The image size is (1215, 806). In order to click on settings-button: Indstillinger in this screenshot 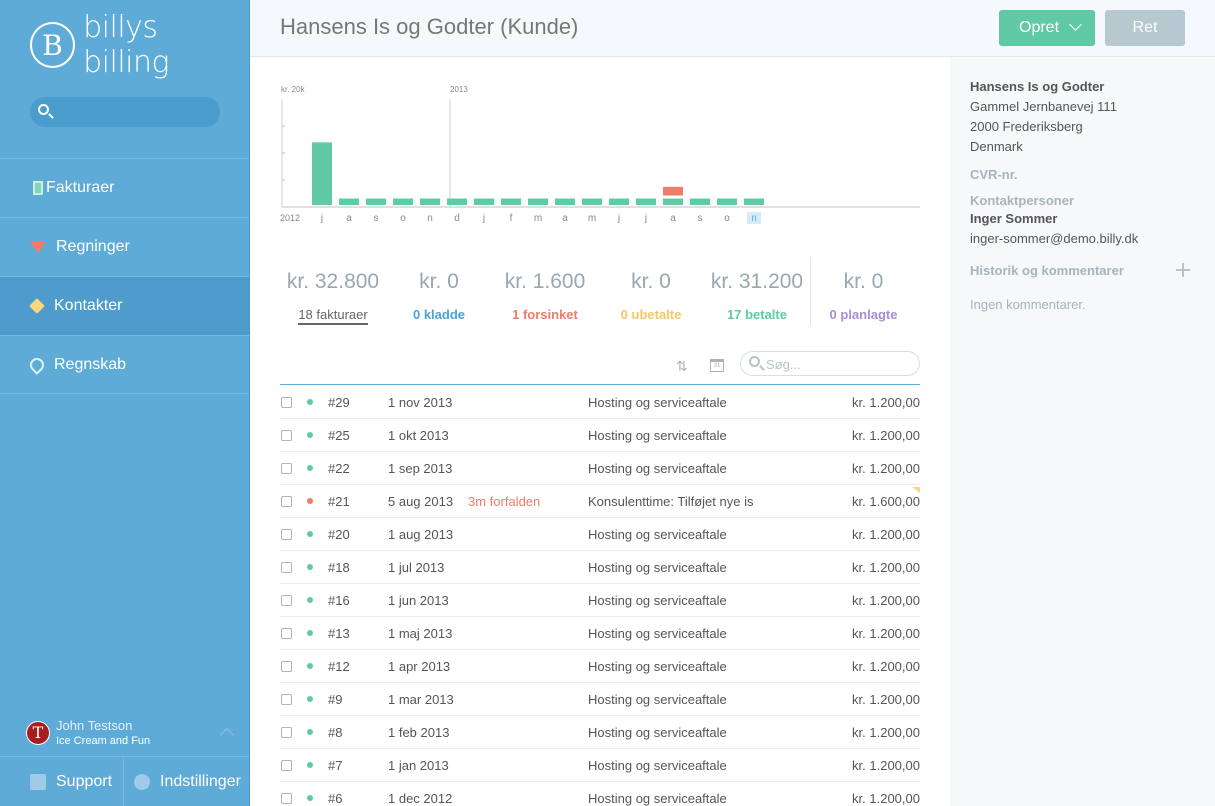, I will do `click(182, 781)`.